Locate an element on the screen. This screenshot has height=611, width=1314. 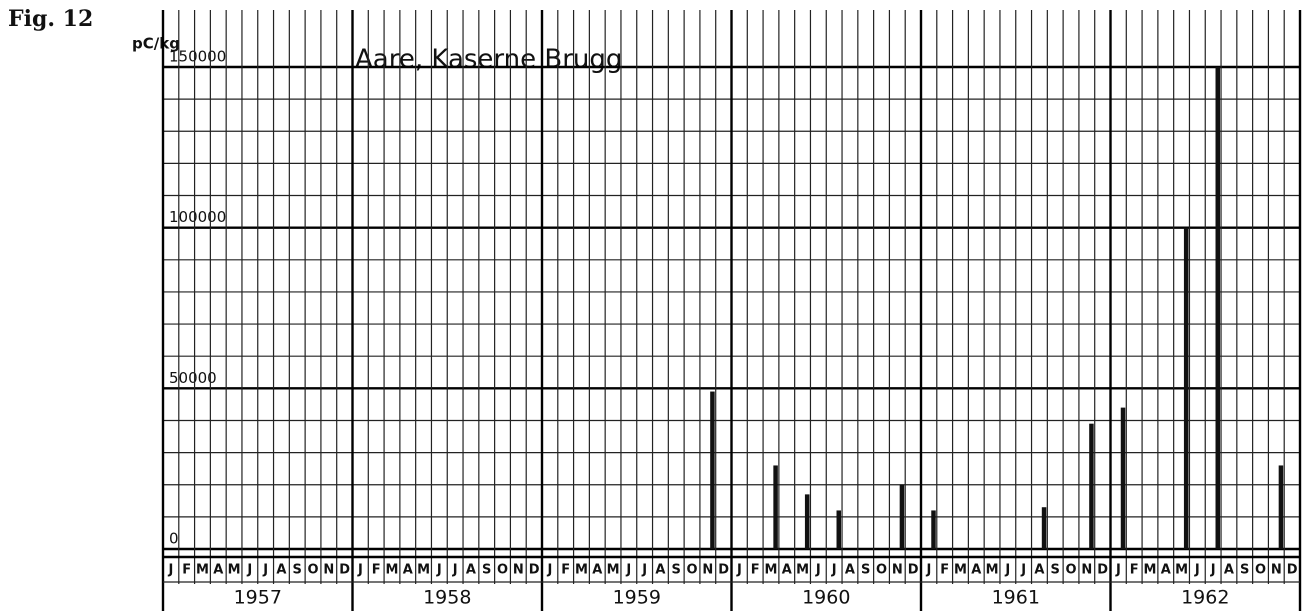
y-tick-label: 50000 is located at coordinates (193, 378).